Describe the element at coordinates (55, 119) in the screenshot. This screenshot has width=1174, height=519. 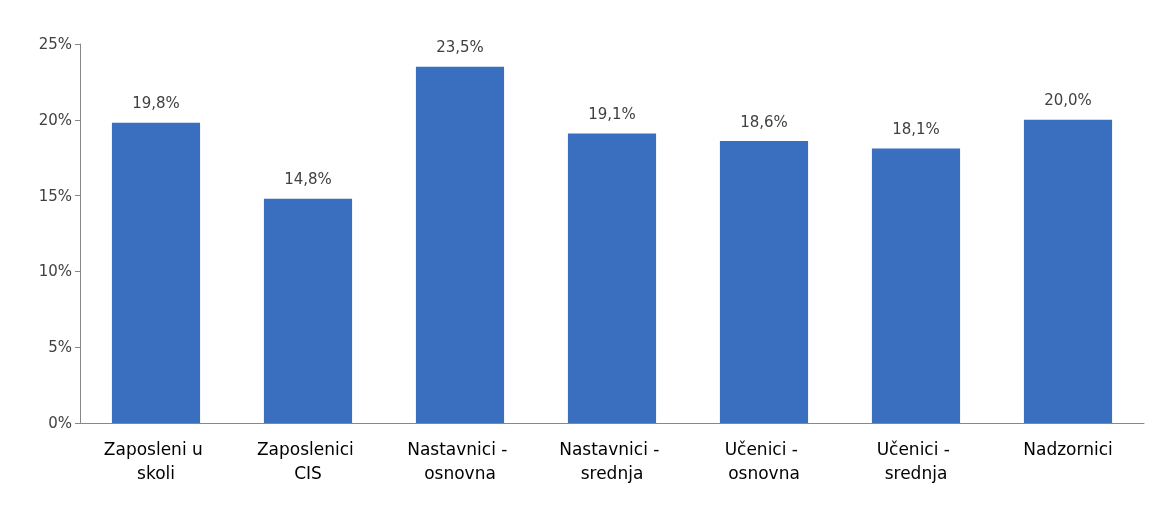
I see `y-tick-label: 20%` at that location.